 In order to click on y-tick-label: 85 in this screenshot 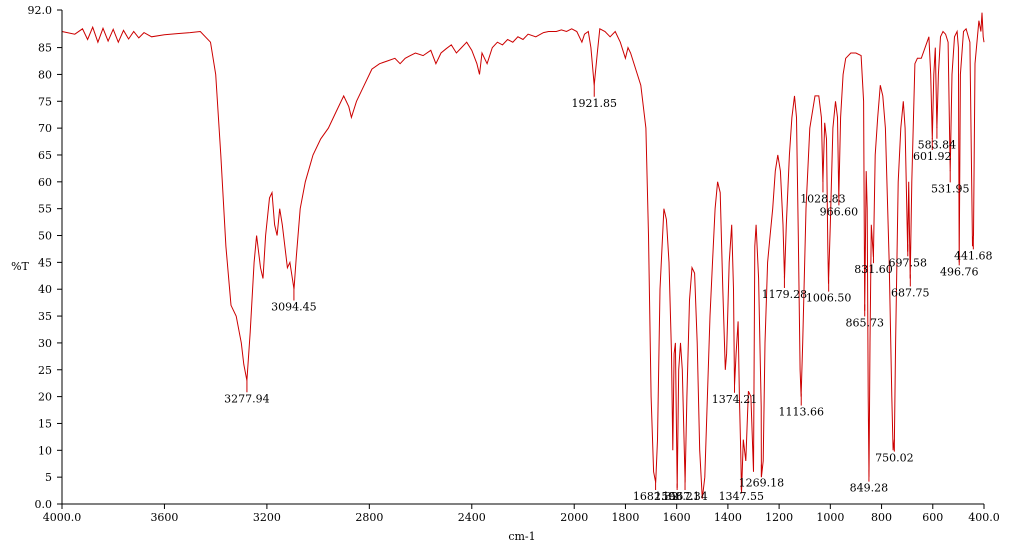, I will do `click(45, 48)`.